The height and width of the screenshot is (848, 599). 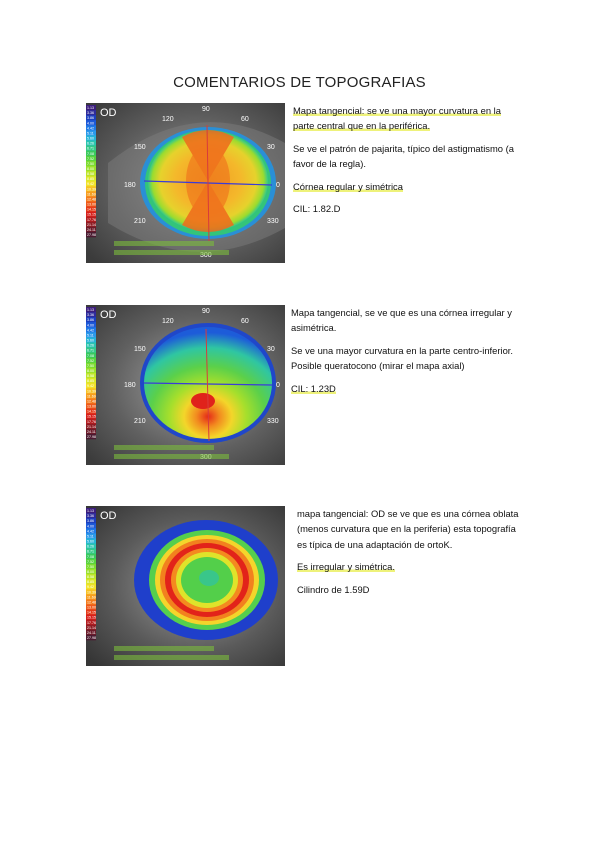 What do you see at coordinates (90, 144) in the screenshot?
I see `scale-tick-label: 6.26` at bounding box center [90, 144].